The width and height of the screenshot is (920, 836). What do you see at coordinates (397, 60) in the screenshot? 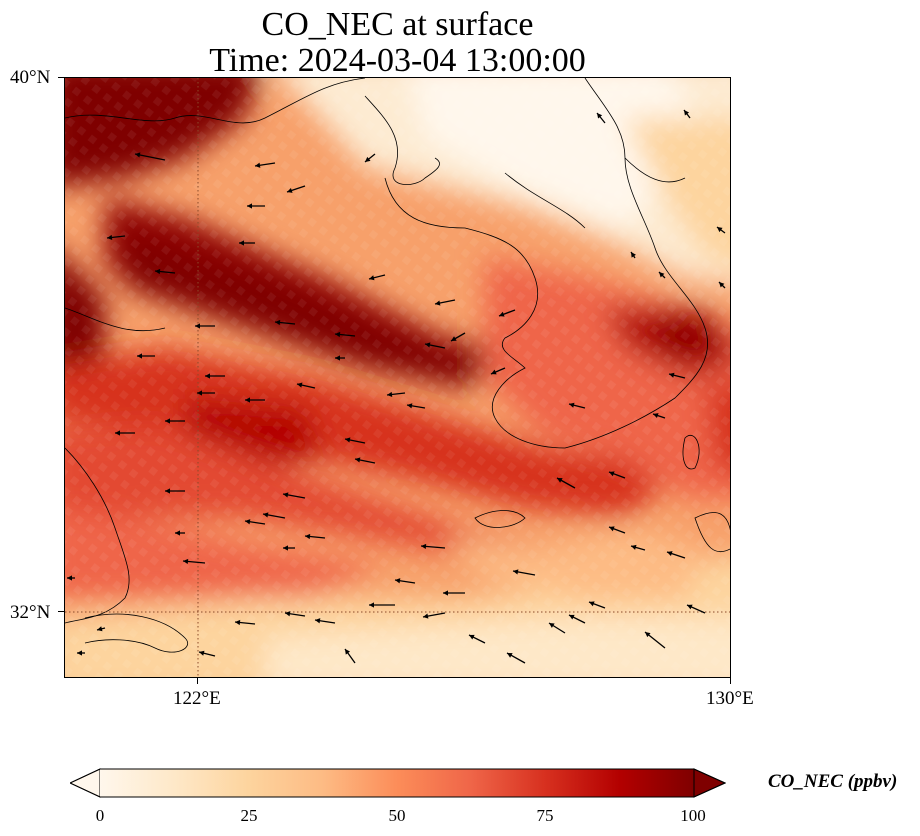
I see `map-time-subtitle: Time: 2024-03-04 13:00:00` at bounding box center [397, 60].